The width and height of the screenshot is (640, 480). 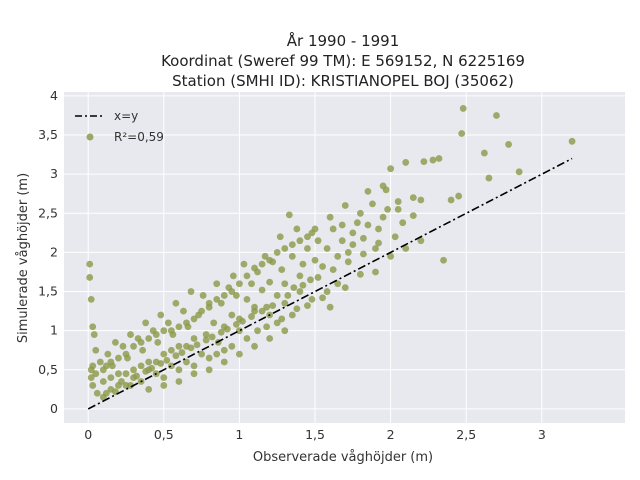 What do you see at coordinates (343, 457) in the screenshot?
I see `x-axis-label: Observerade våghöjder (m)` at bounding box center [343, 457].